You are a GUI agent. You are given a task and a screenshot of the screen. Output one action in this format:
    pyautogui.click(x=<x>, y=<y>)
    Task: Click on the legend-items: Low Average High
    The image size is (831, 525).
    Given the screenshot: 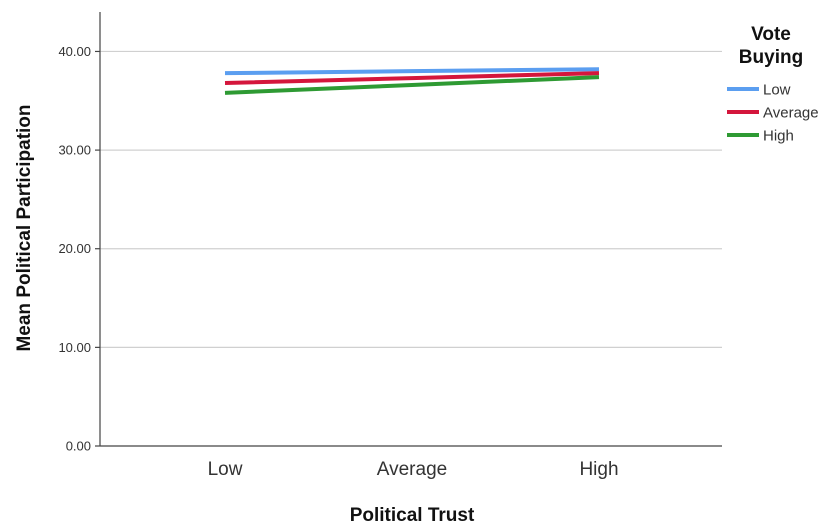 What is the action you would take?
    pyautogui.click(x=773, y=113)
    